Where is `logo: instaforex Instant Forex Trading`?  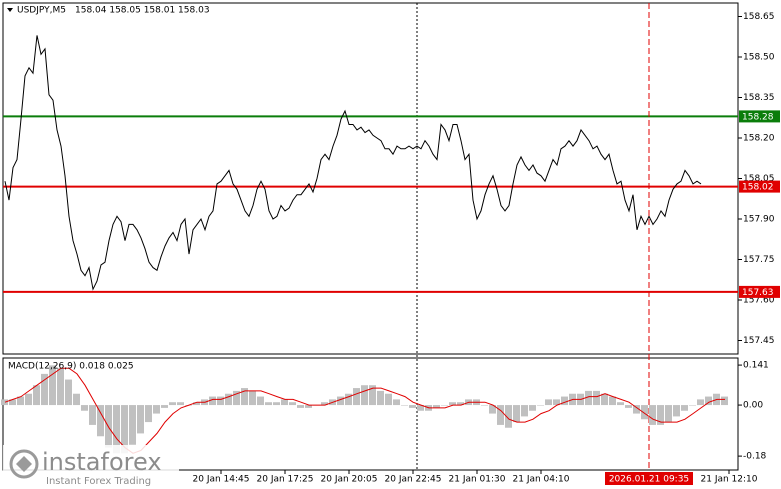 logo: instaforex Instant Forex Trading is located at coordinates (91, 467).